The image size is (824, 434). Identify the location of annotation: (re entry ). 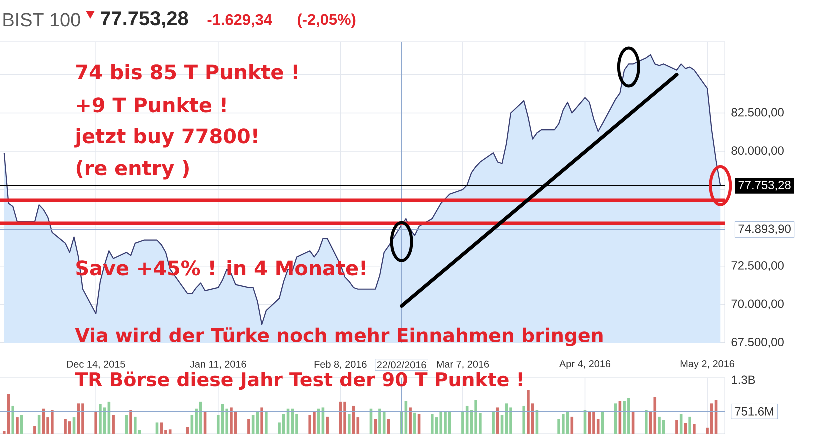
(132, 170).